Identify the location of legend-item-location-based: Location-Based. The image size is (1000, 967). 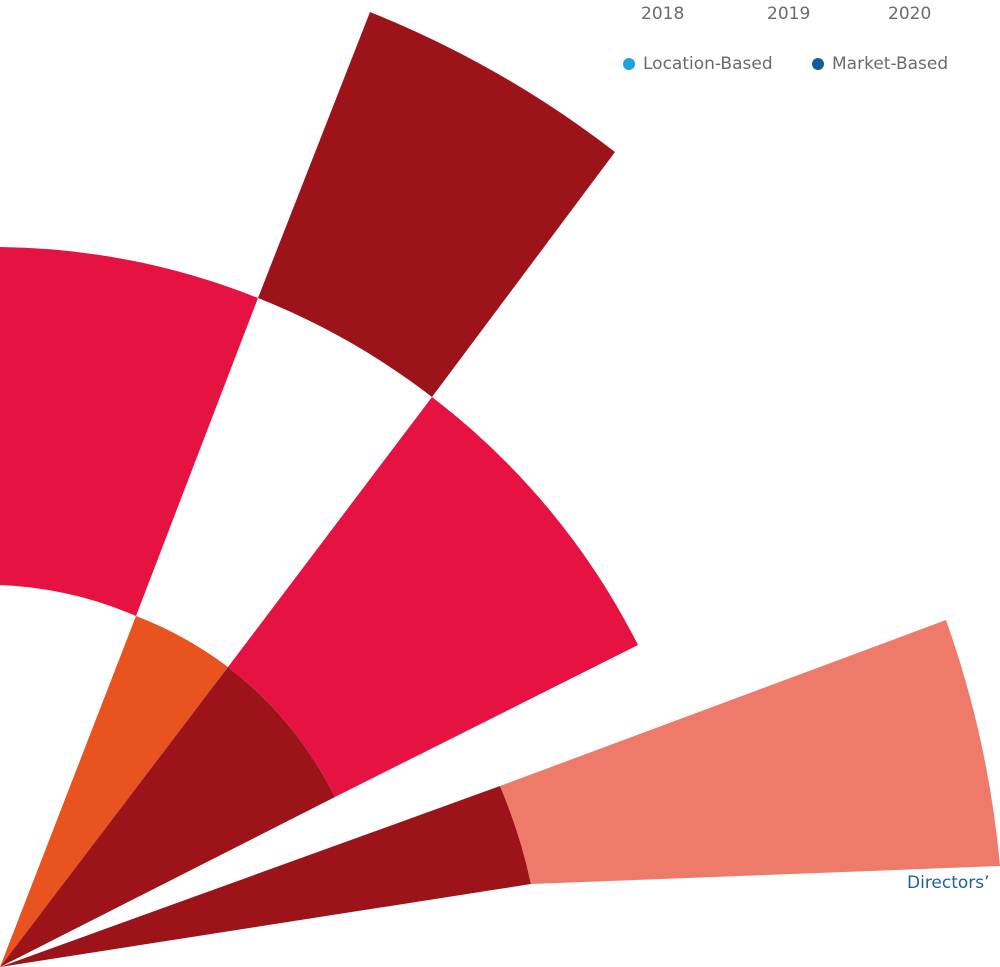
(698, 64).